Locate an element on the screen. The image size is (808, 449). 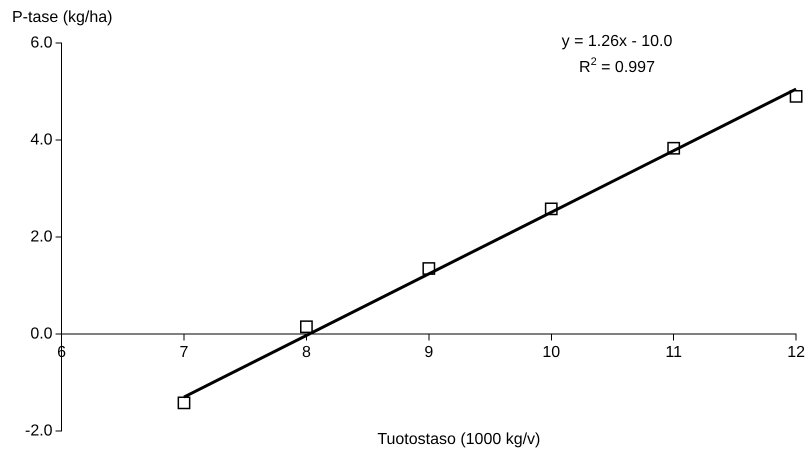
y-tick-label: 6.0 is located at coordinates (41, 43).